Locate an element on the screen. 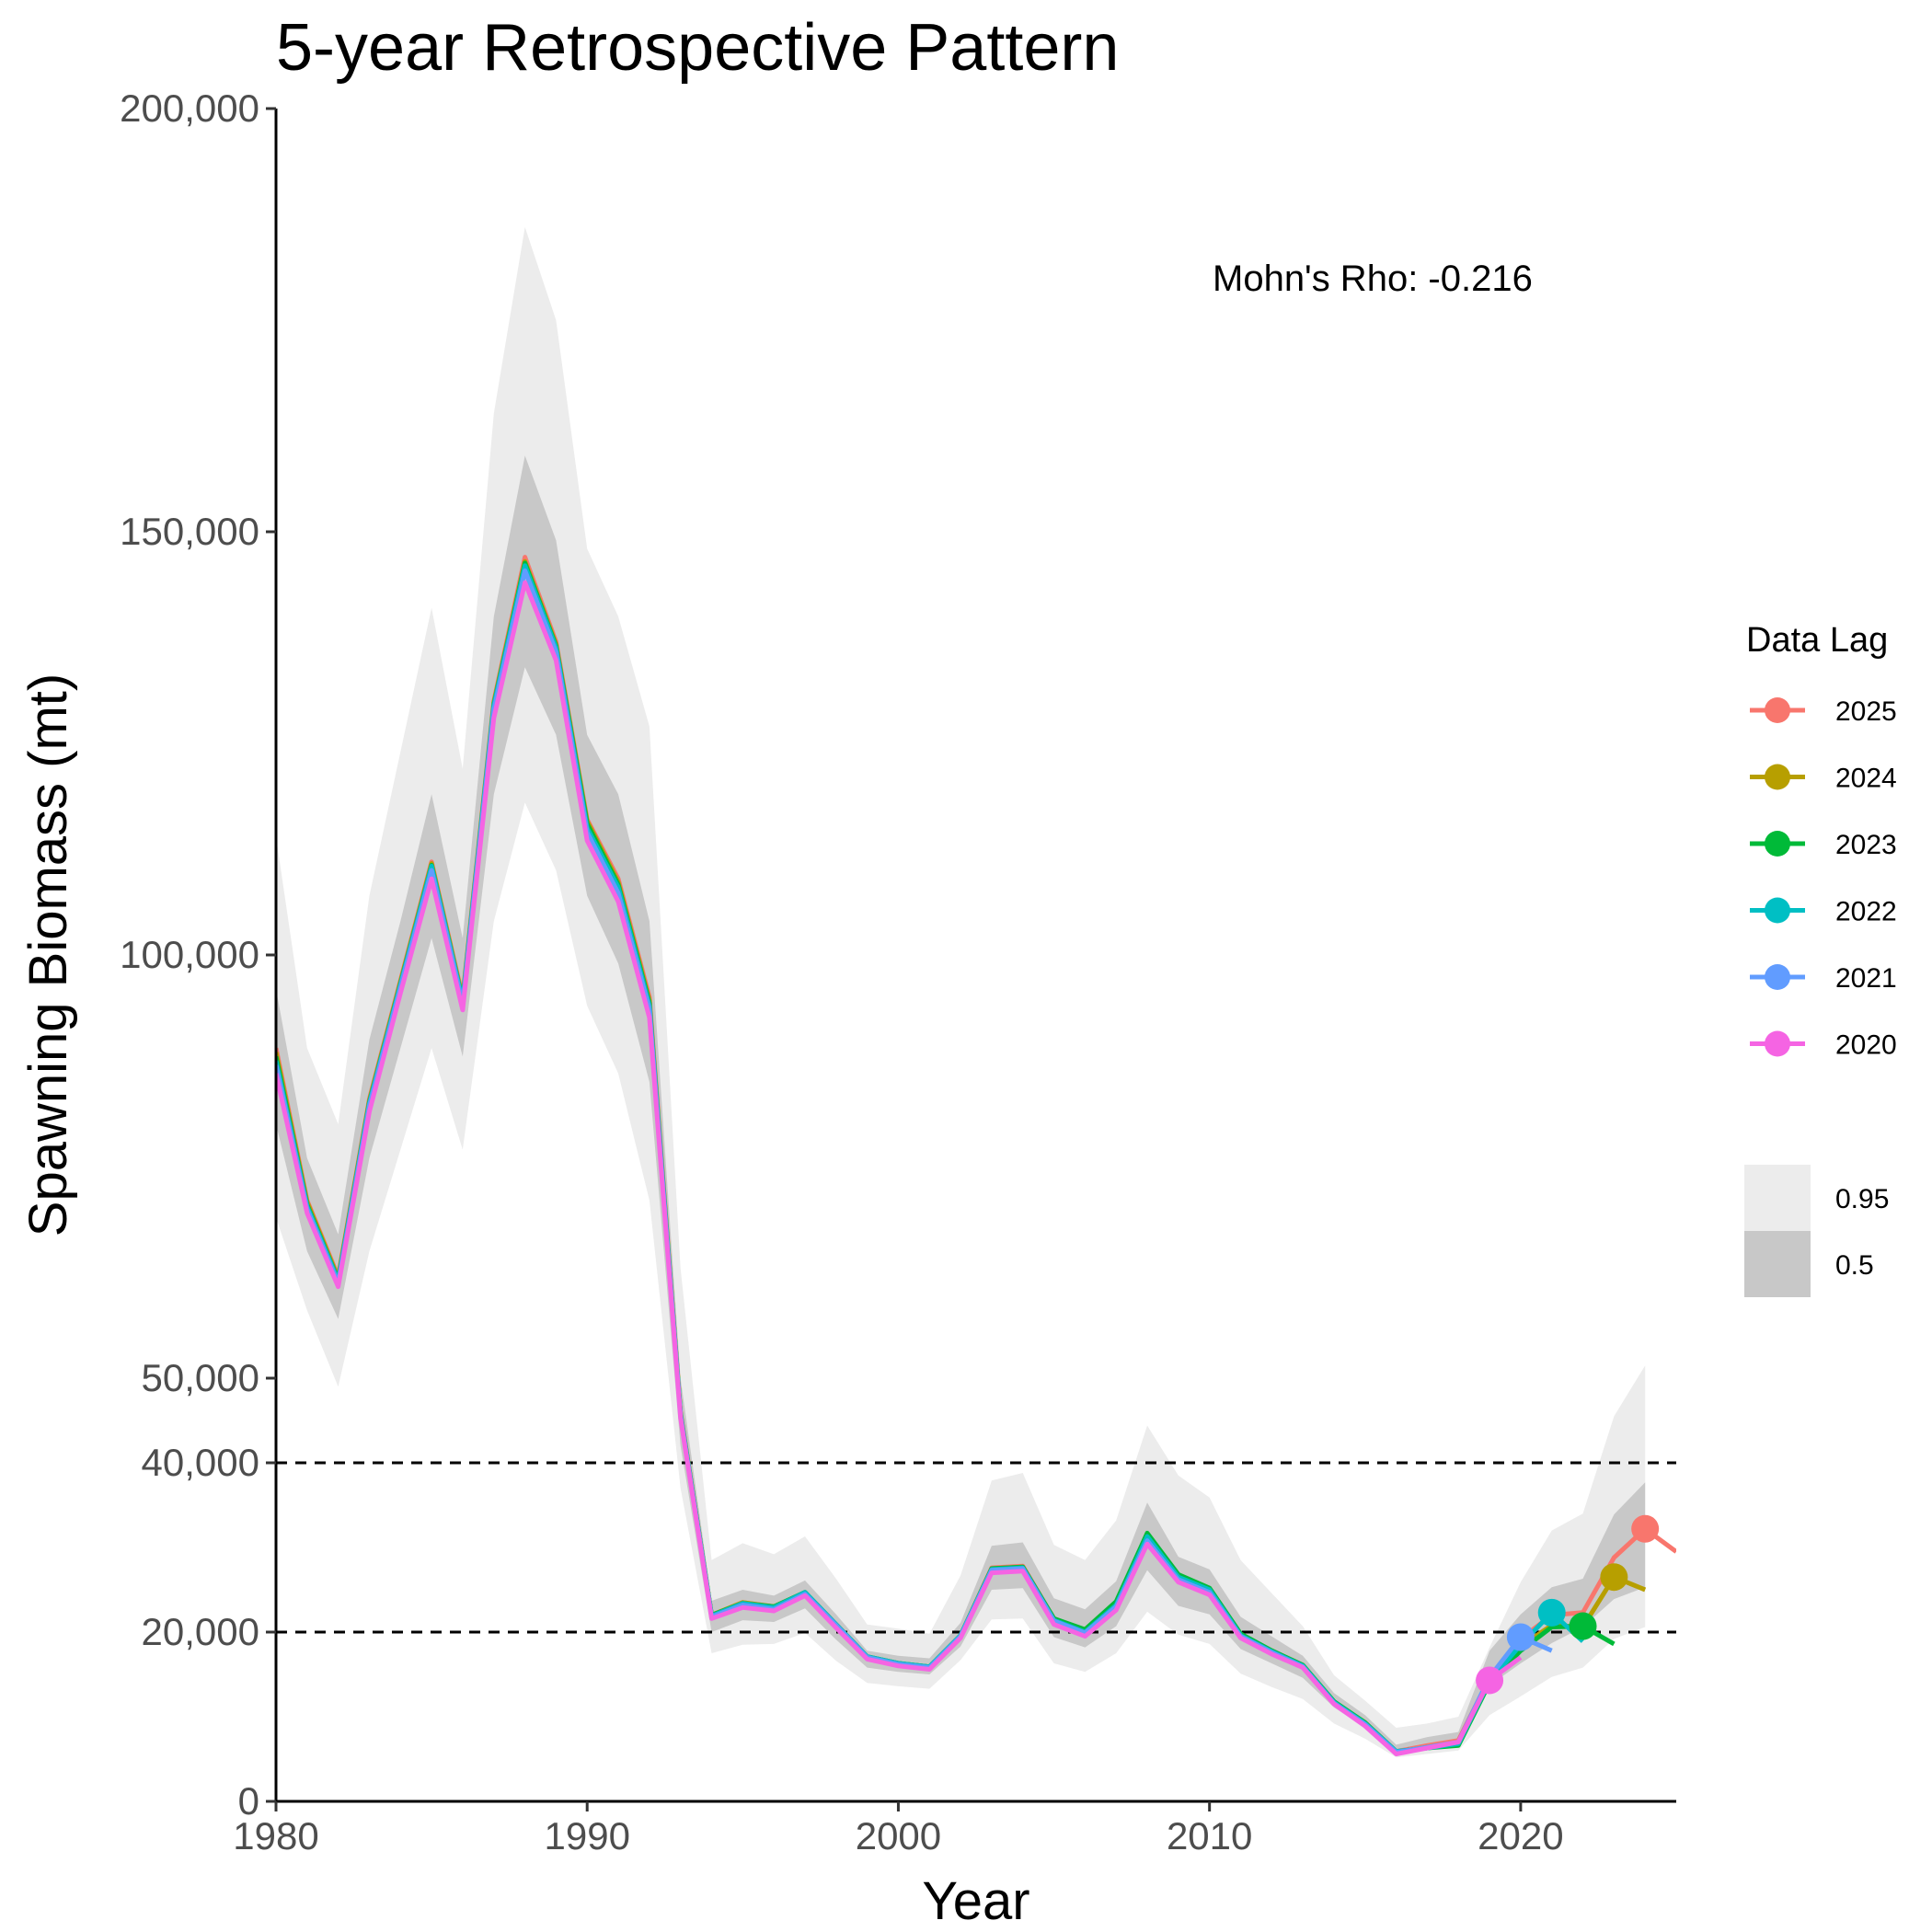 This screenshot has width=1932, height=1932. x-ticks: 1980 1990 2000 2010 2020 is located at coordinates (898, 1829).